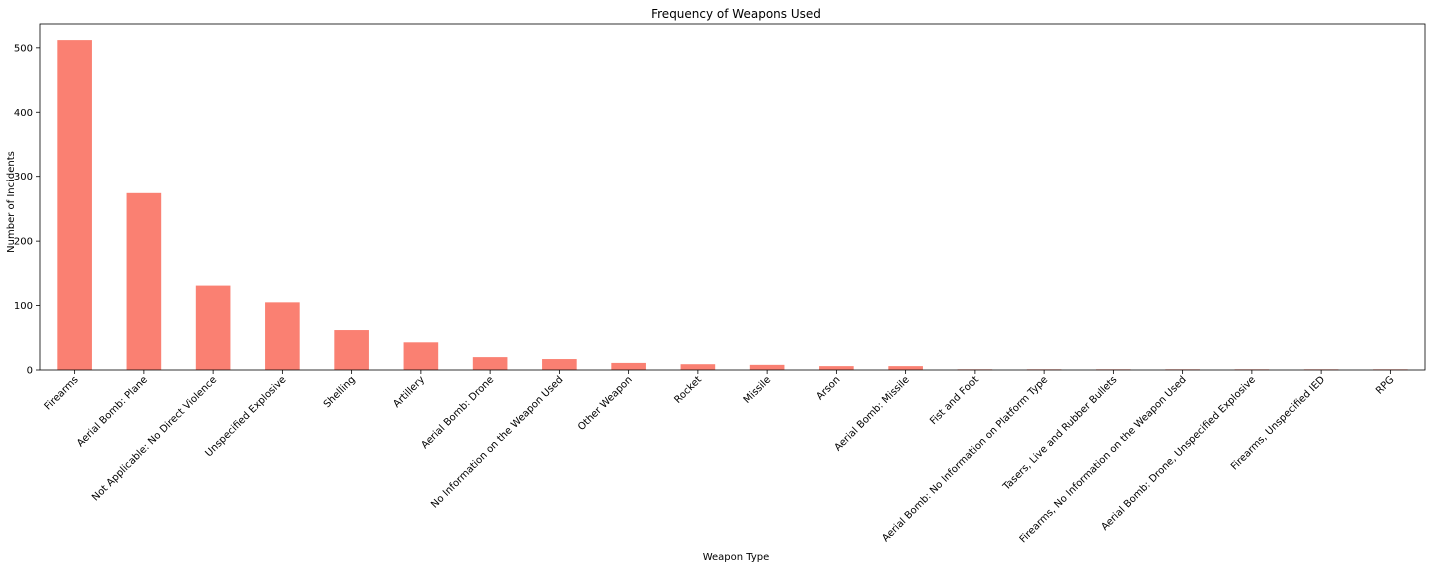 This screenshot has width=1432, height=568. Describe the element at coordinates (62, 393) in the screenshot. I see `x-tick-label: Firearms` at that location.